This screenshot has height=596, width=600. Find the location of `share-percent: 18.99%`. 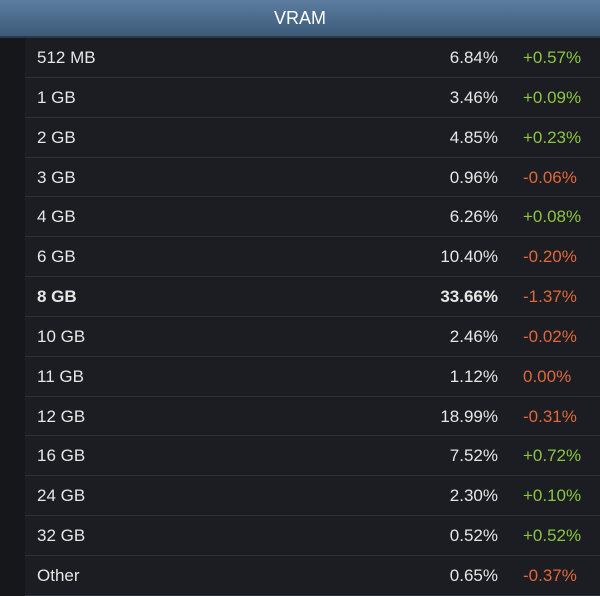

share-percent: 18.99% is located at coordinates (469, 416).